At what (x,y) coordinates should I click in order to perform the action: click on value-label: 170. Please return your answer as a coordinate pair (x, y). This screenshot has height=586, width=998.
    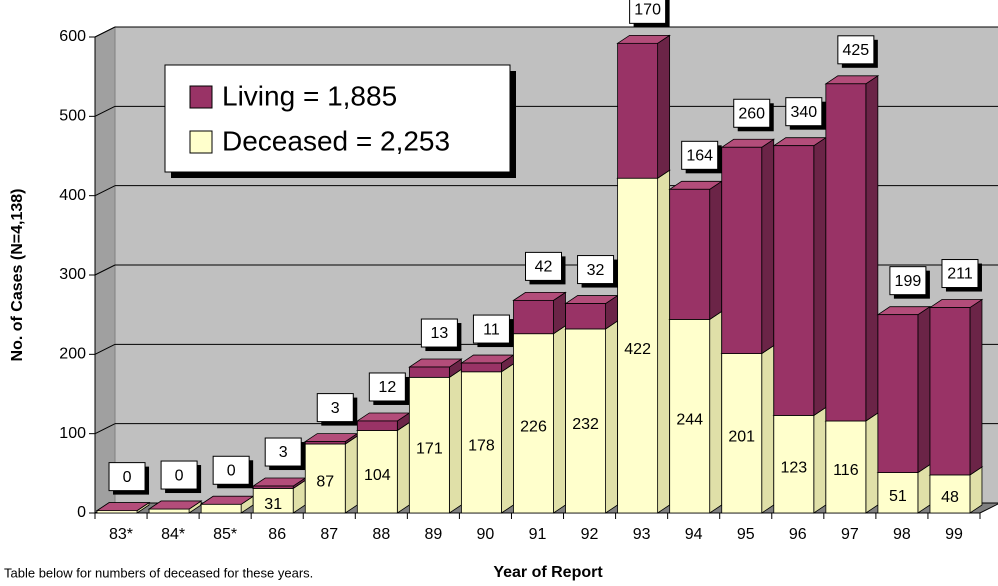
    Looking at the image, I should click on (647, 10).